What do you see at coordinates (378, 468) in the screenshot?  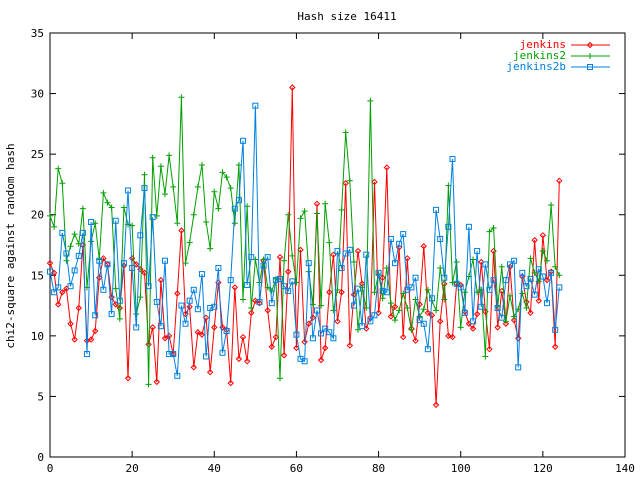 I see `x-tick-label: 80` at bounding box center [378, 468].